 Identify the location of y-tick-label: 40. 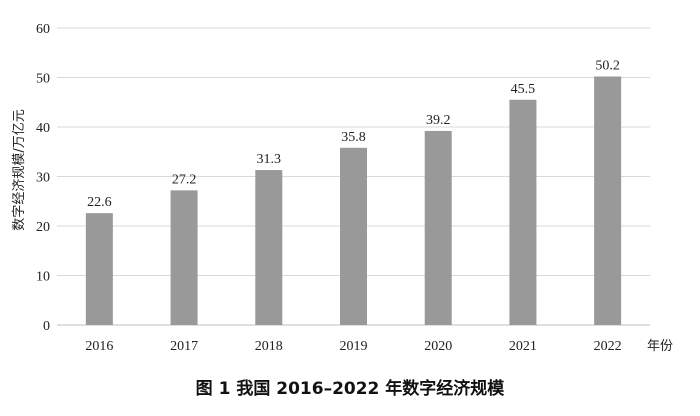
(43, 128).